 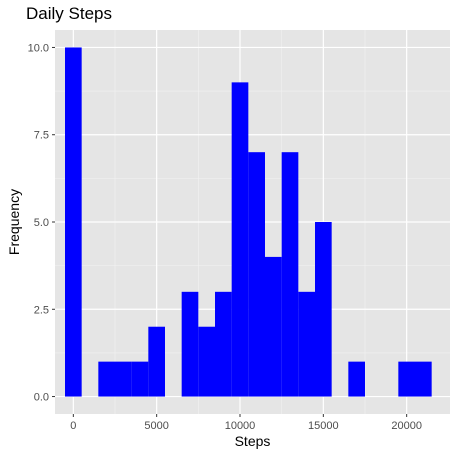 I want to click on x-tick-label: 15000, so click(x=323, y=426).